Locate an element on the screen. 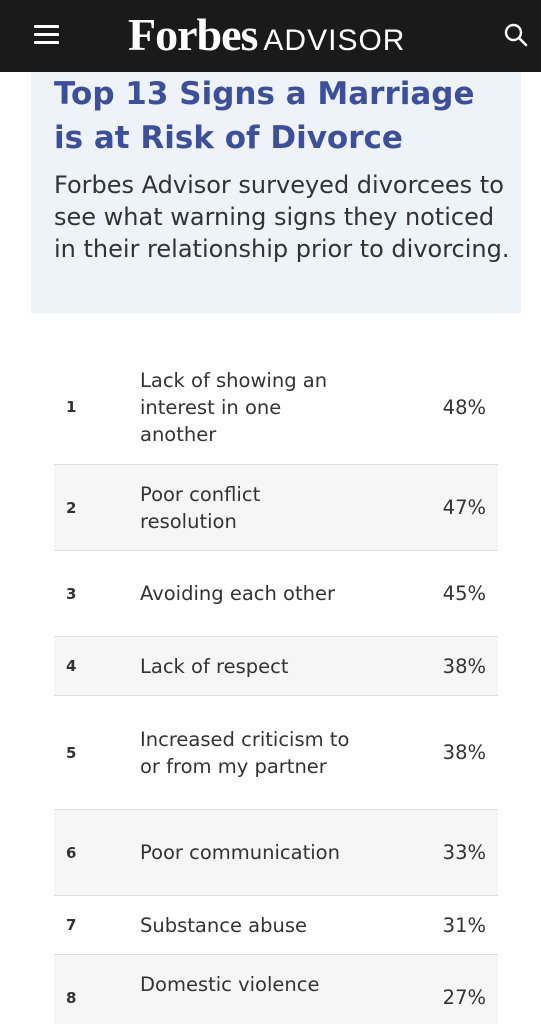 The width and height of the screenshot is (541, 1024). table-row: 7 Substance abuse 31% is located at coordinates (276, 925).